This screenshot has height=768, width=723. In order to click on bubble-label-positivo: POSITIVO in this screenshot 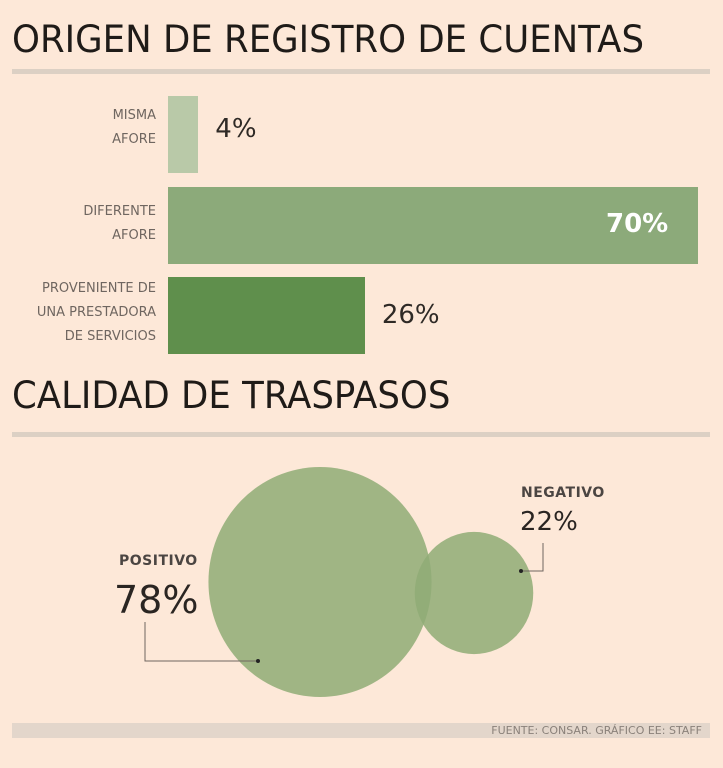, I will do `click(158, 561)`.